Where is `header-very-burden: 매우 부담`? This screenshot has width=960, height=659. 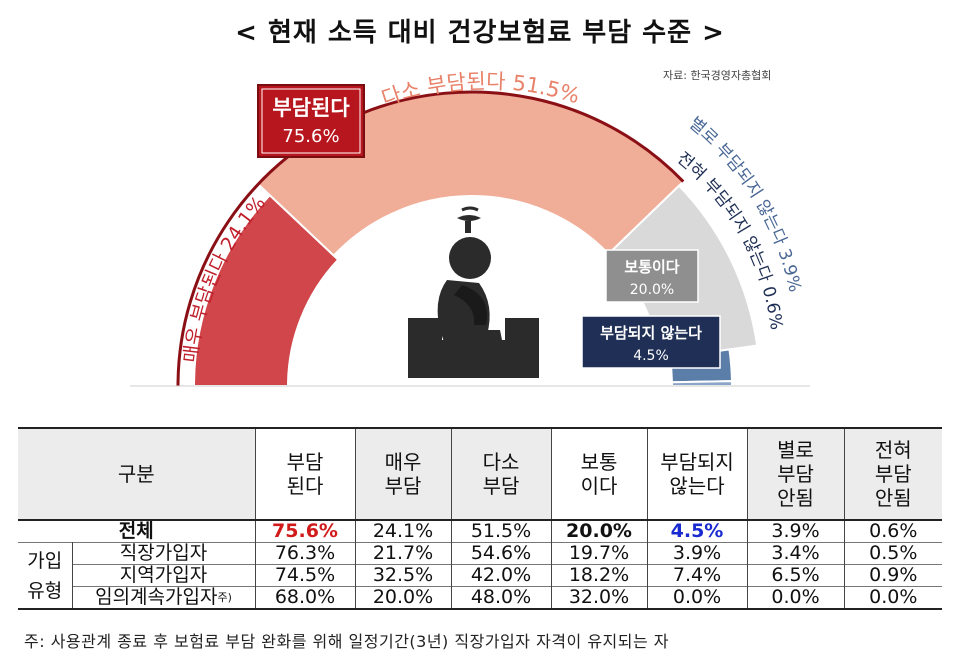 header-very-burden: 매우 부담 is located at coordinates (403, 474).